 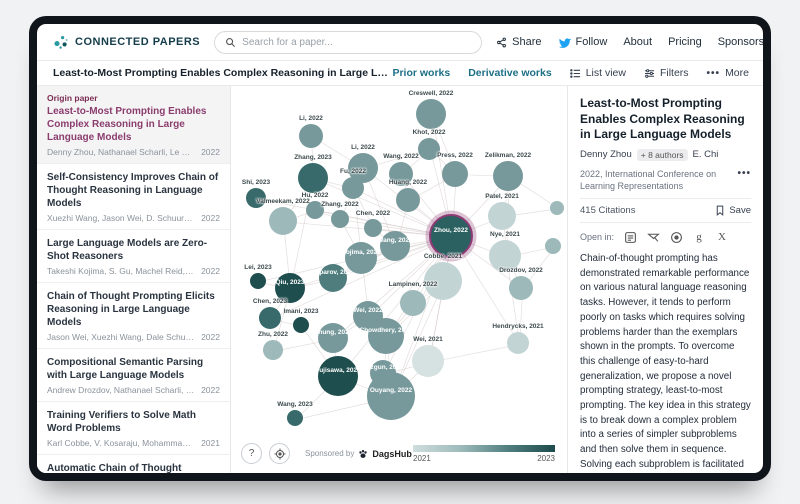 What do you see at coordinates (722, 237) in the screenshot?
I see `arxiv-icon: X` at bounding box center [722, 237].